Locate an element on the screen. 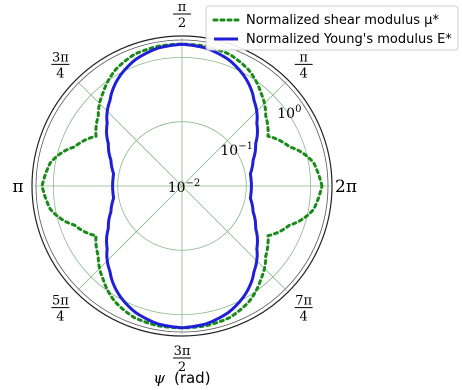 This screenshot has height=390, width=462. radial-tick-exponent: −1 is located at coordinates (245, 146).